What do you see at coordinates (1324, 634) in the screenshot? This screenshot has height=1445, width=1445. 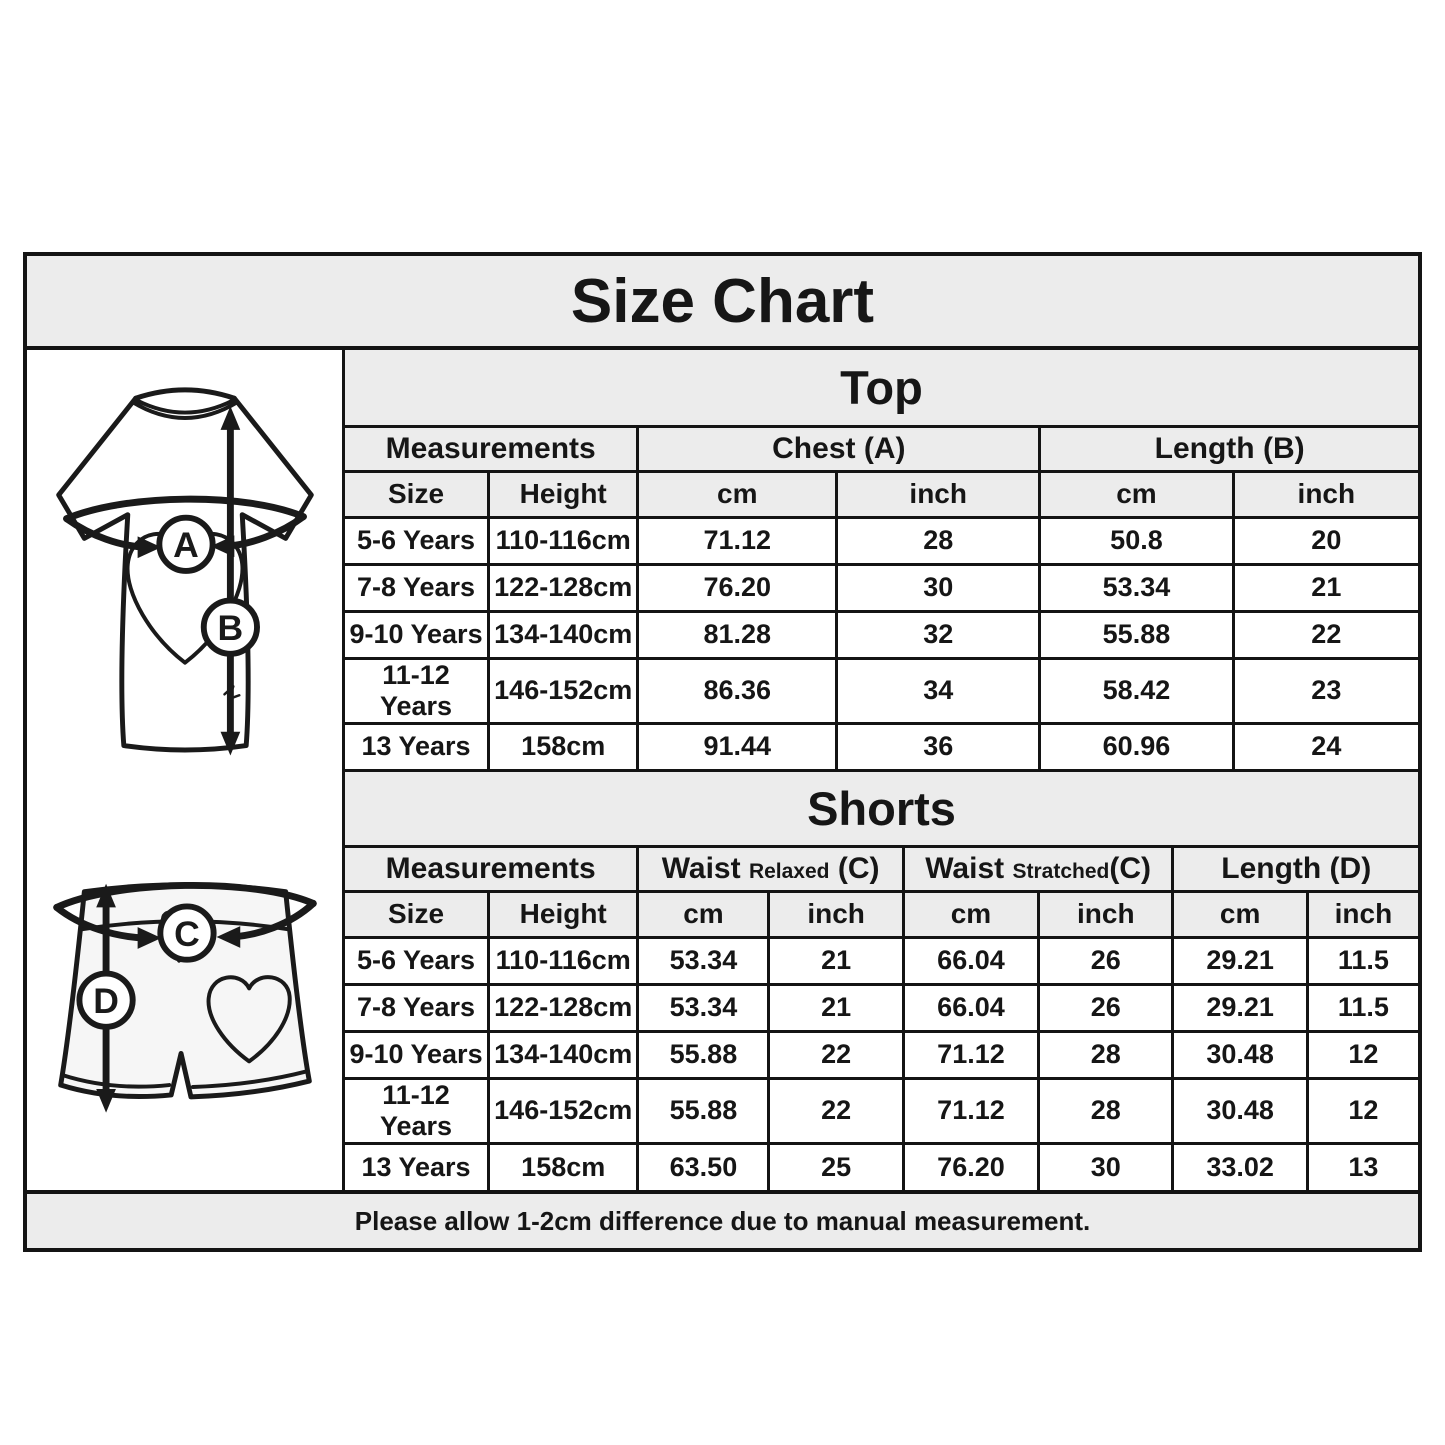 I see `length-inch-cell: 22` at bounding box center [1324, 634].